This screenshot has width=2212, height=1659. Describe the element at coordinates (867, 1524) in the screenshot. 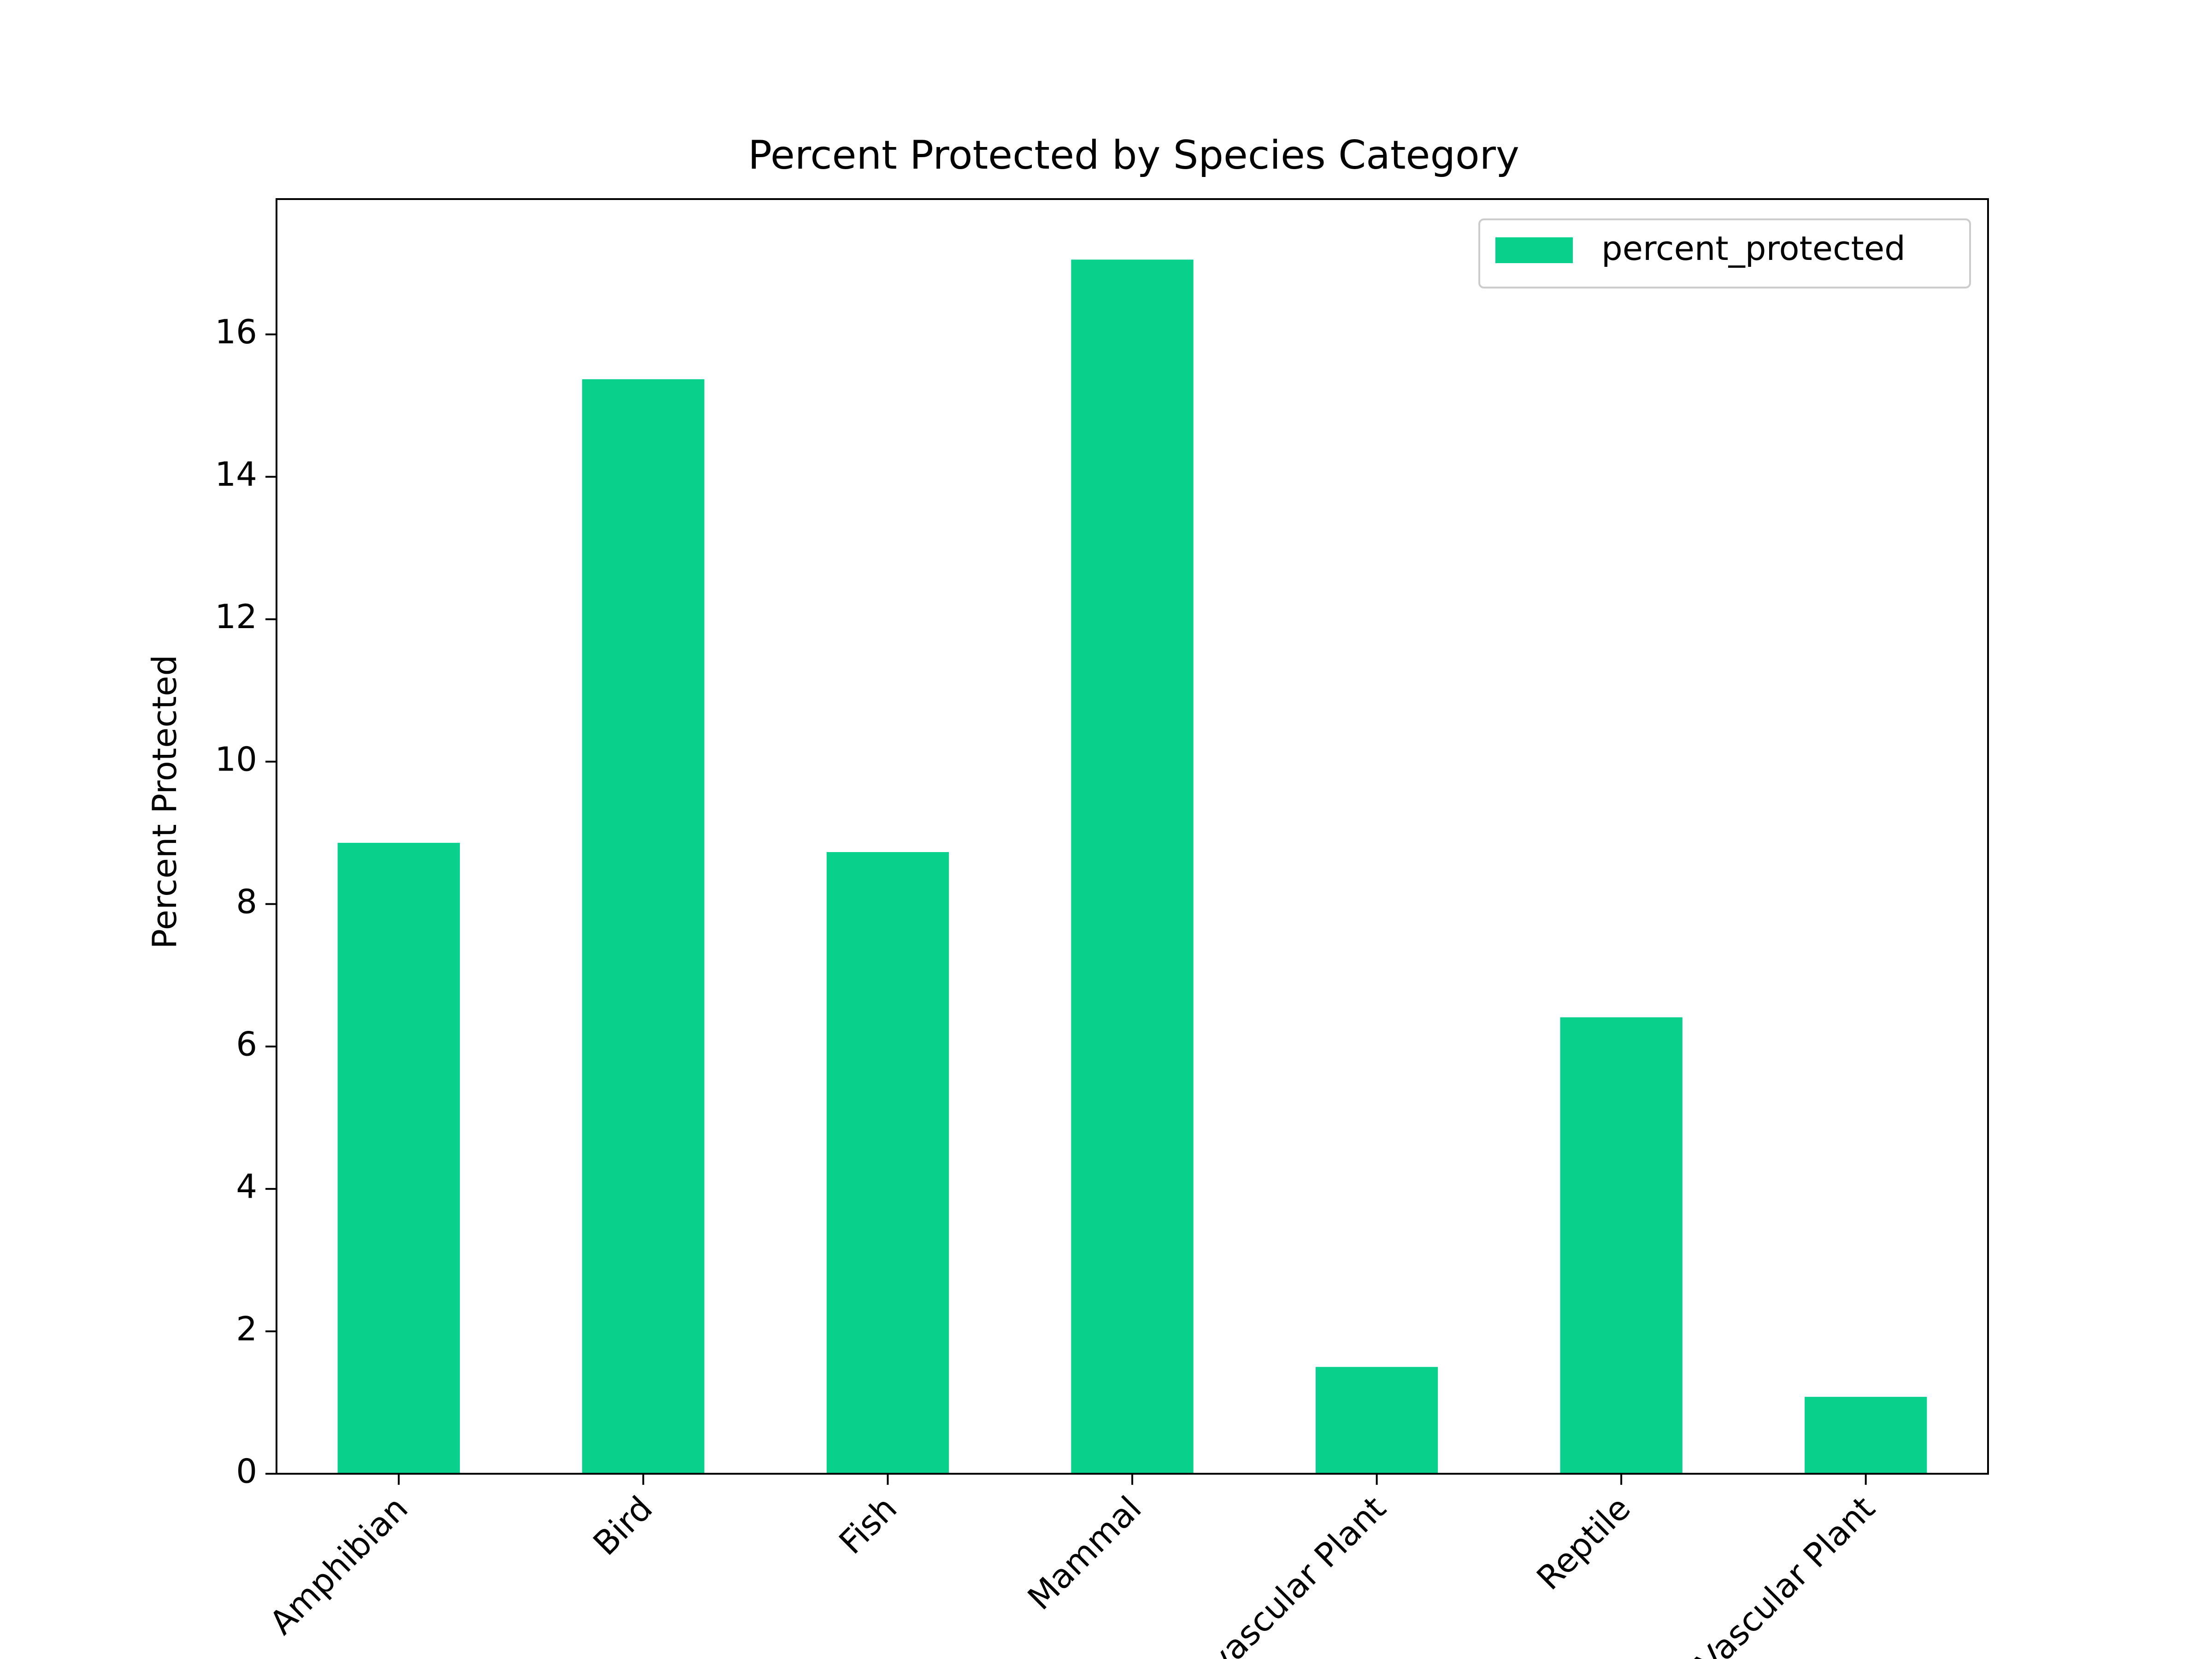

I see `x-tick-label: Fish` at that location.